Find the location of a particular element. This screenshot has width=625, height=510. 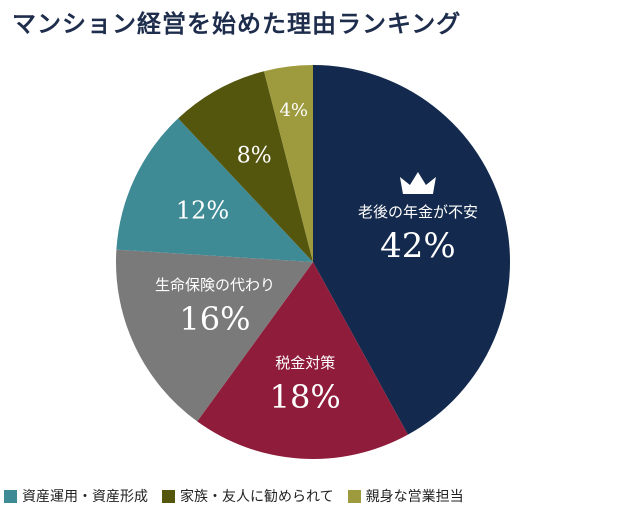

legend-label: 資産運用・資産形成 is located at coordinates (85, 497).